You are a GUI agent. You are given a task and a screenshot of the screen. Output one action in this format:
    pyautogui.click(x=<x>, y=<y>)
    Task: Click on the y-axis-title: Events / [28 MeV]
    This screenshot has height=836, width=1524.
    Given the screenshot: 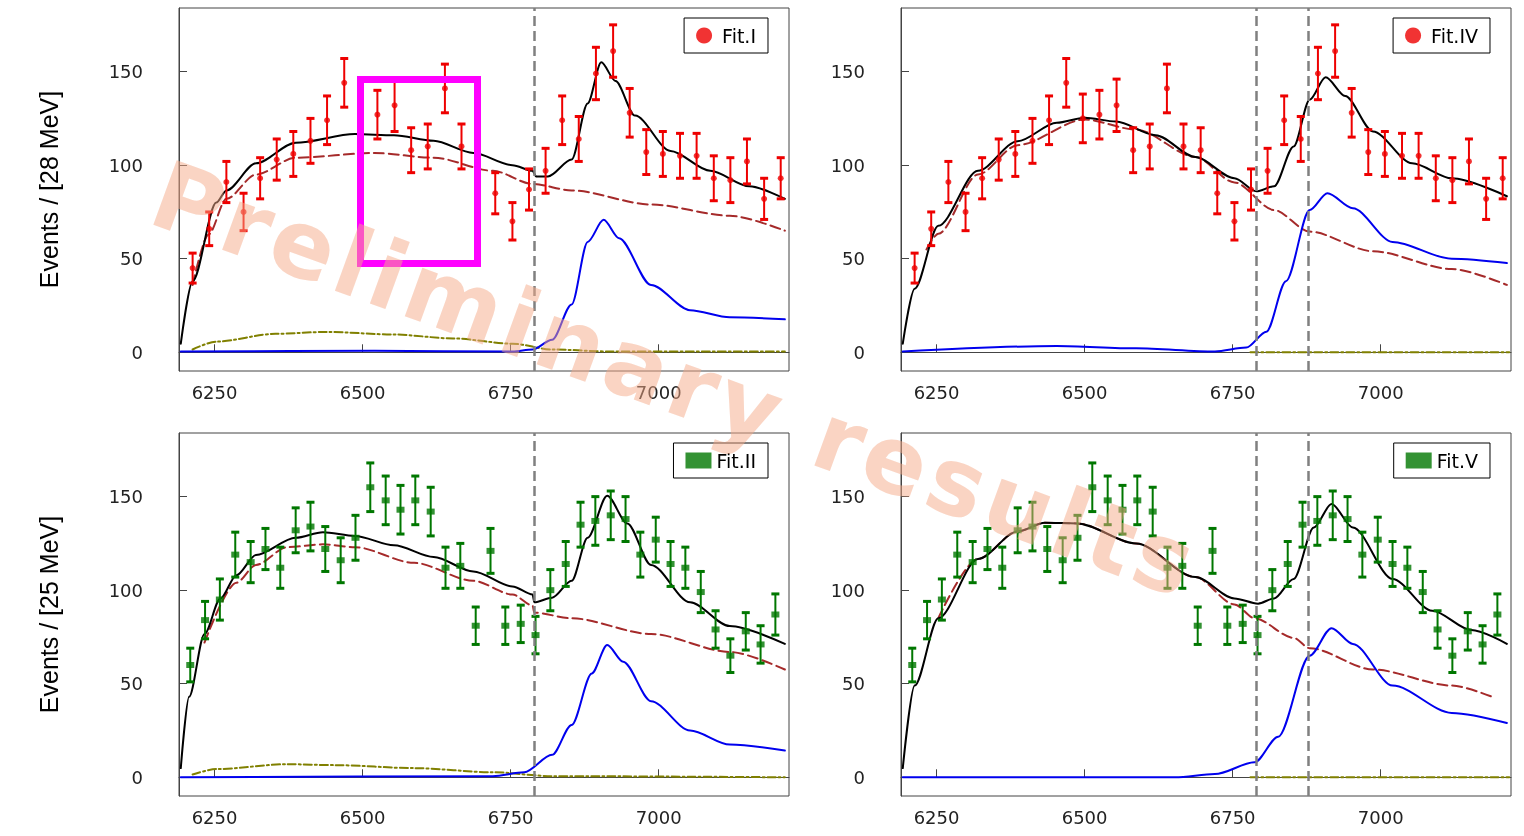 What is the action you would take?
    pyautogui.click(x=48, y=189)
    